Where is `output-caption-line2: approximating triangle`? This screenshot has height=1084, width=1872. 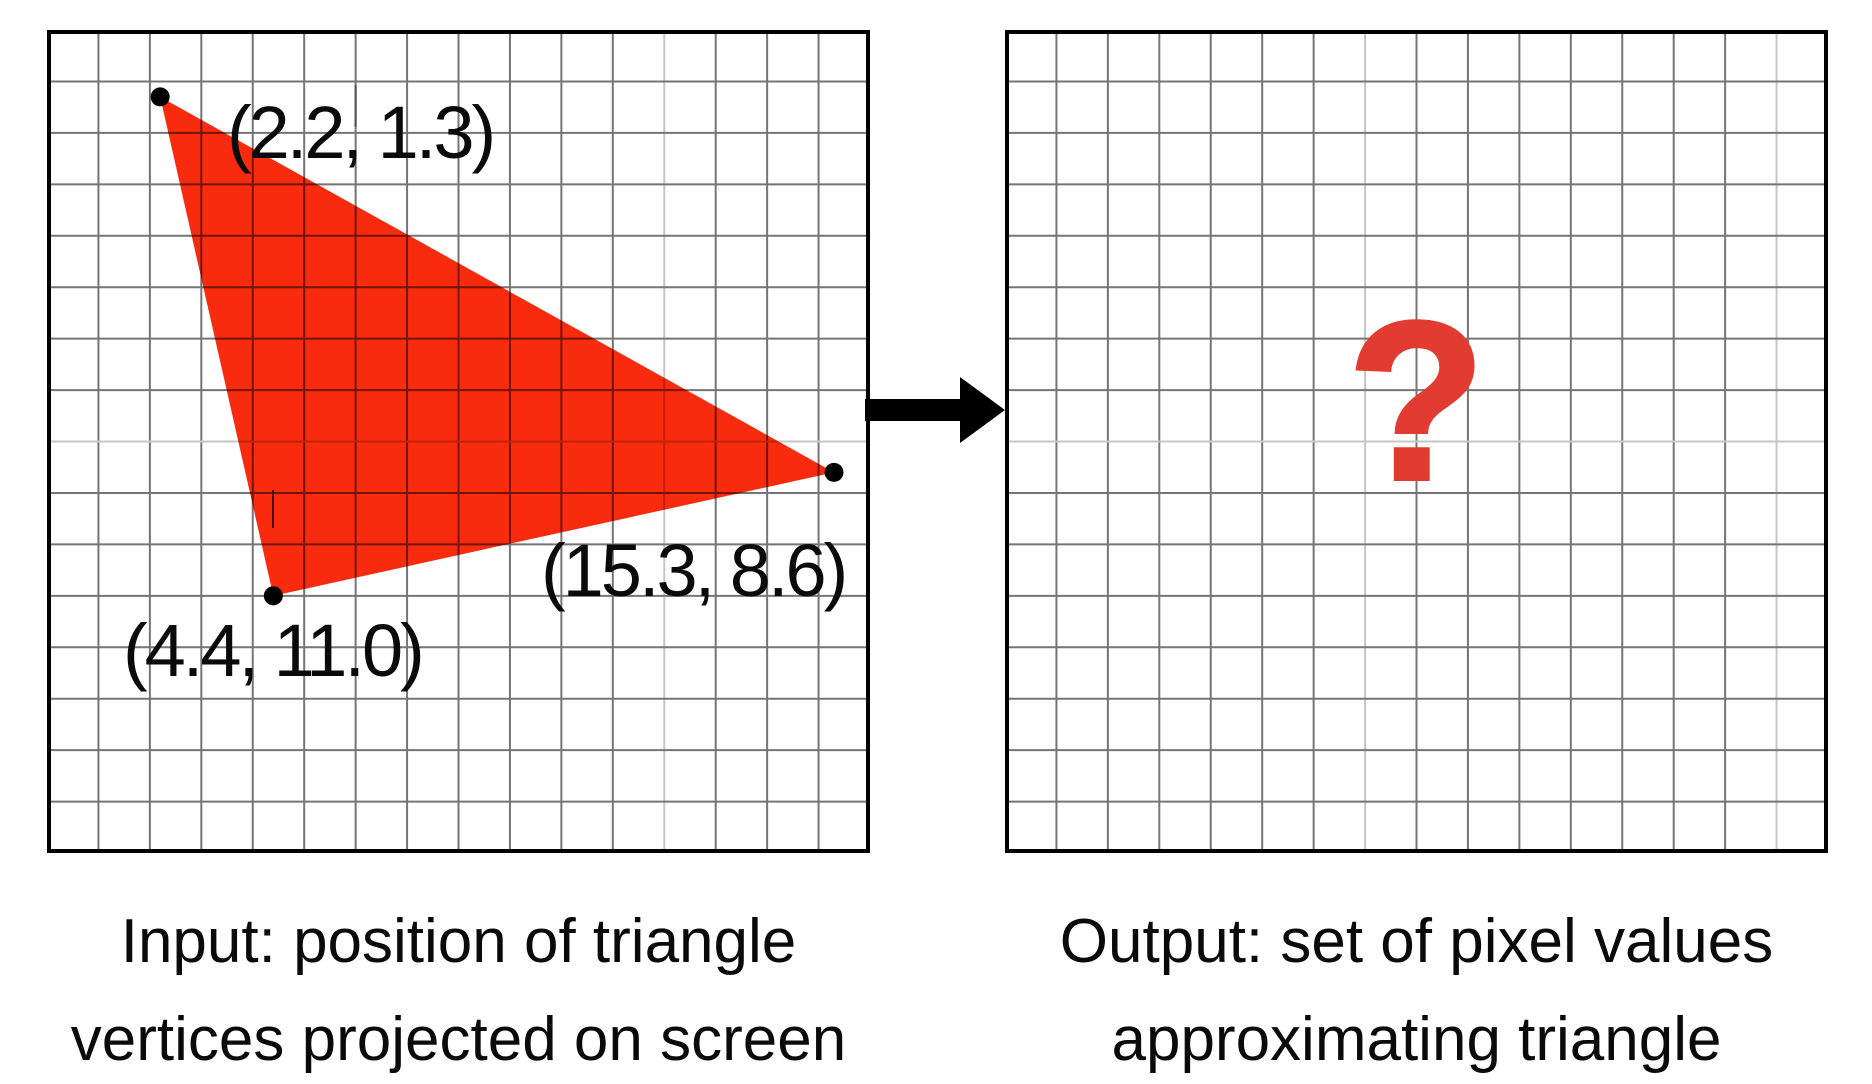 output-caption-line2: approximating triangle is located at coordinates (1416, 1039).